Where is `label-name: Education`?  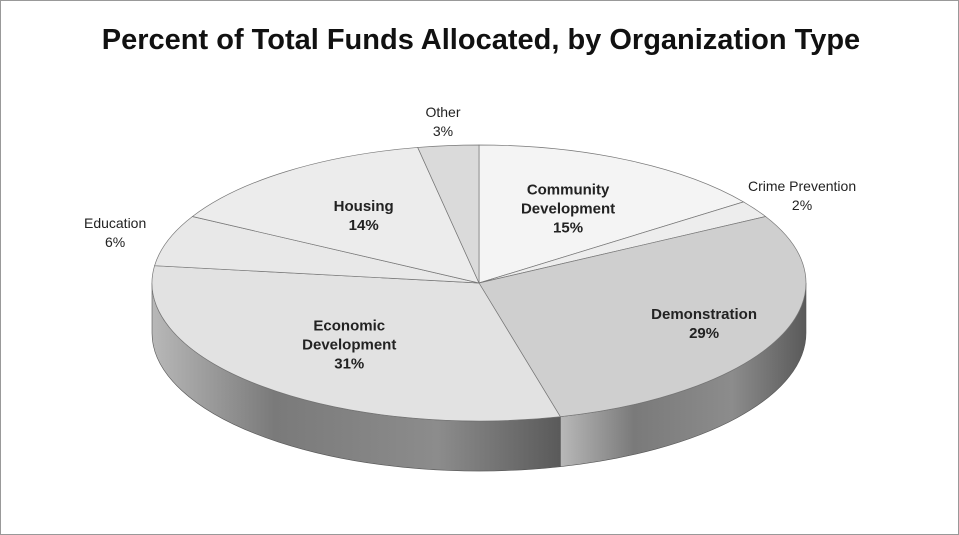
label-name: Education is located at coordinates (115, 223).